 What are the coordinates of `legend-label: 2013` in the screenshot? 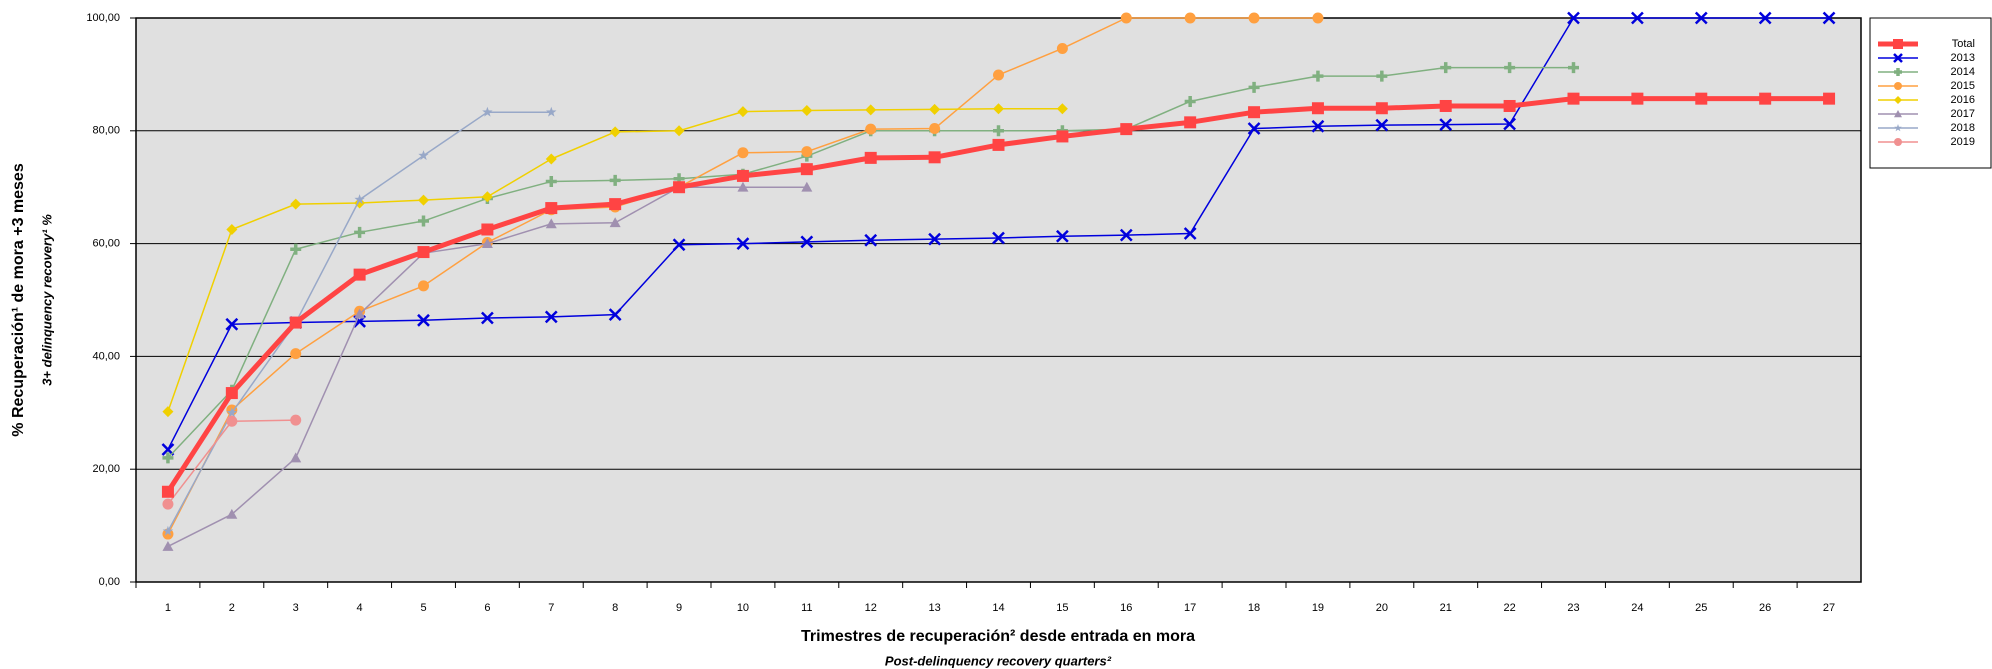 It's located at (1963, 58).